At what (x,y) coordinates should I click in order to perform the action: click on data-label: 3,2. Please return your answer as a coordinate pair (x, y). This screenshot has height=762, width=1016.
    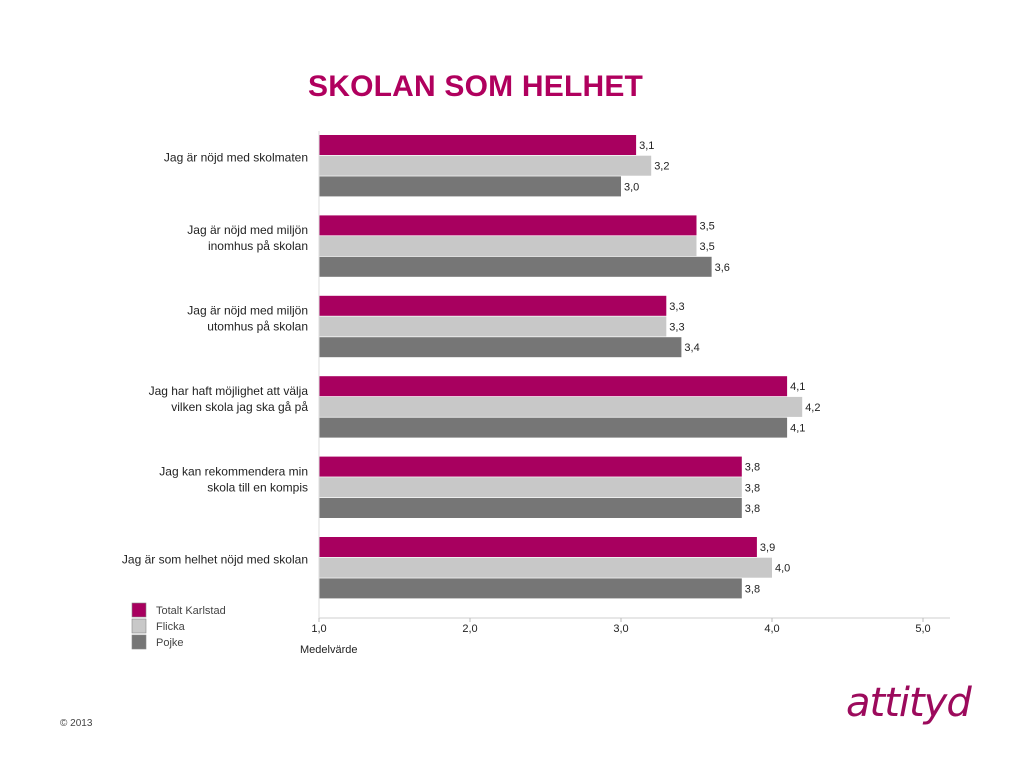
    Looking at the image, I should click on (661, 167).